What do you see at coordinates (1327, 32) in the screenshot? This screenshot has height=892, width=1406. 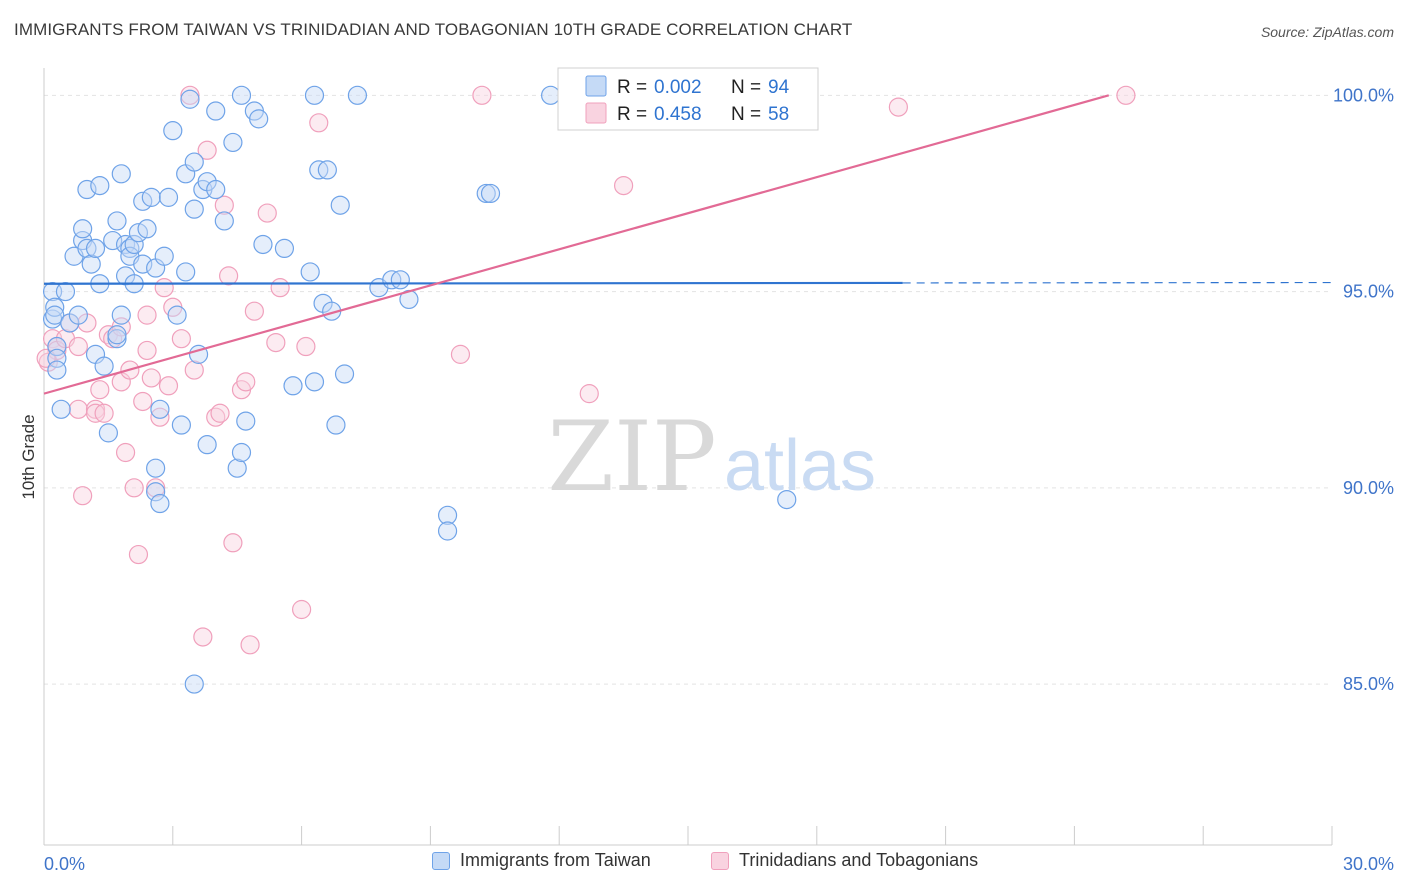 I see `chart-source: Source: ZipAtlas.com` at bounding box center [1327, 32].